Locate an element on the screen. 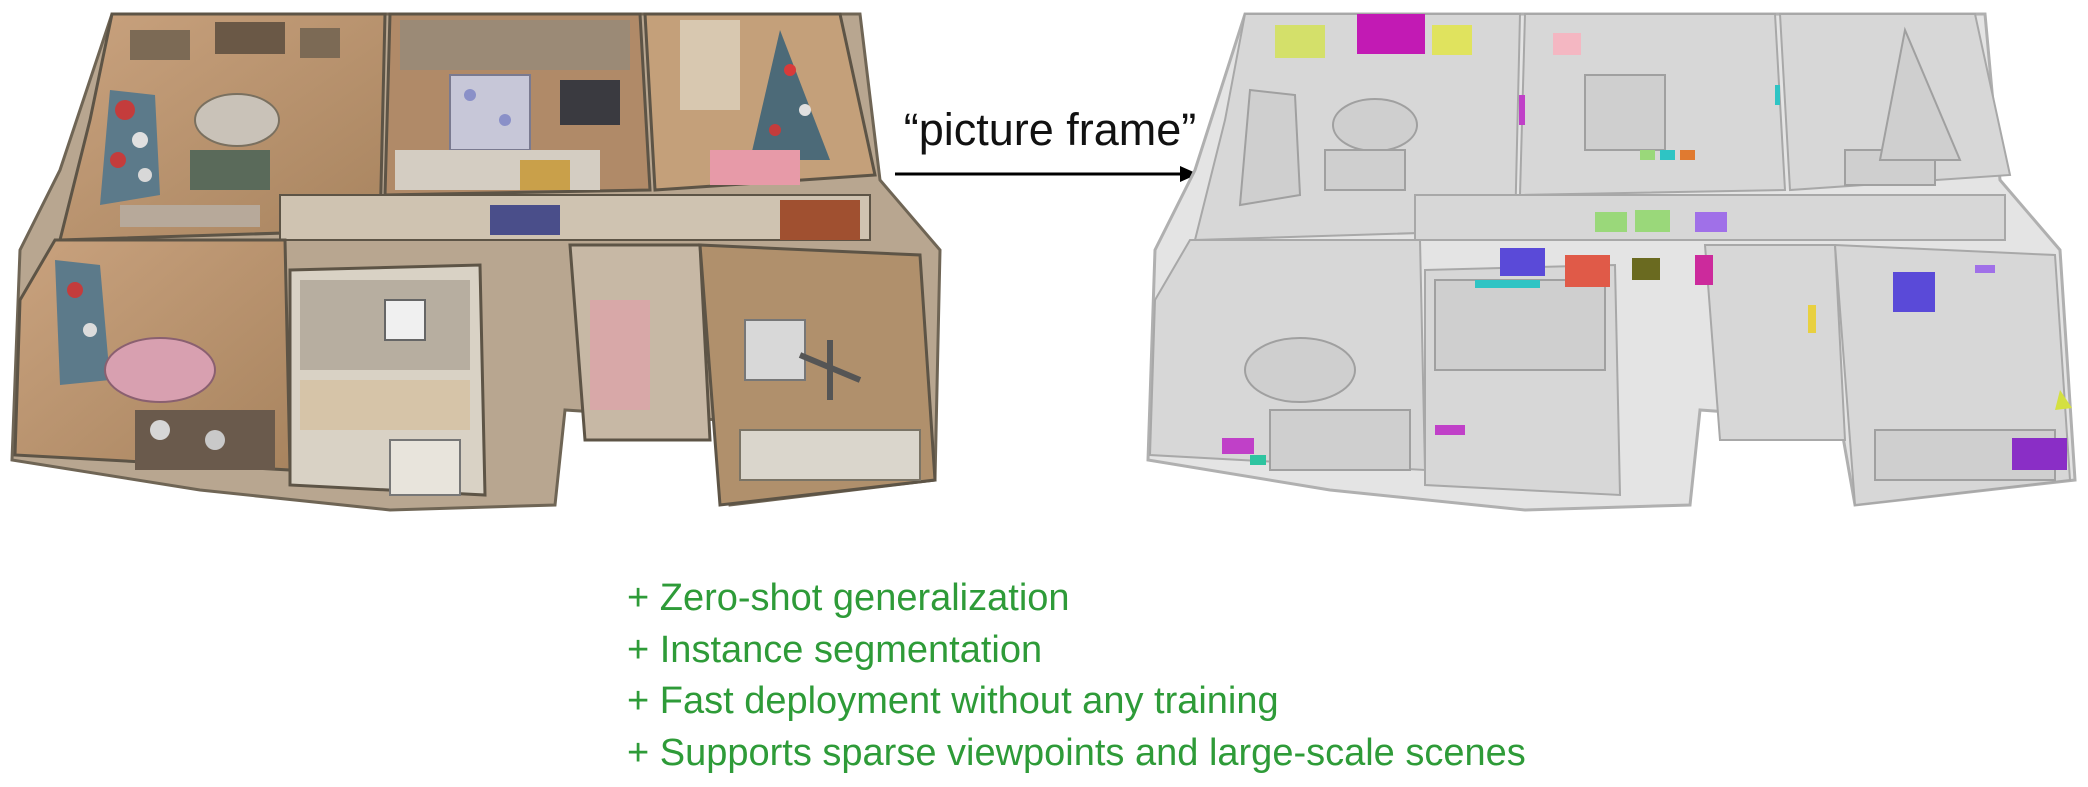  room-kitchen-textured is located at coordinates (387, 380).